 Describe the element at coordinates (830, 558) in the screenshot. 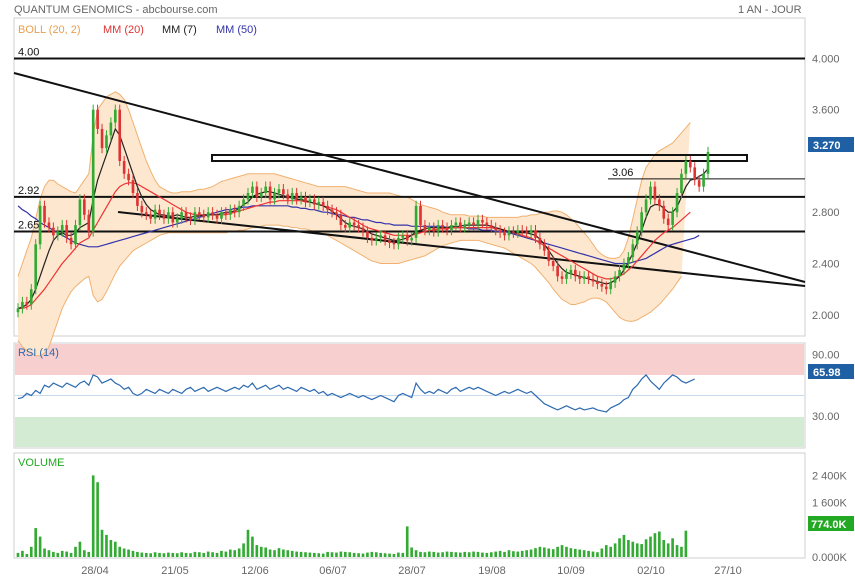

I see `volume-tick-label: 0.000K` at that location.